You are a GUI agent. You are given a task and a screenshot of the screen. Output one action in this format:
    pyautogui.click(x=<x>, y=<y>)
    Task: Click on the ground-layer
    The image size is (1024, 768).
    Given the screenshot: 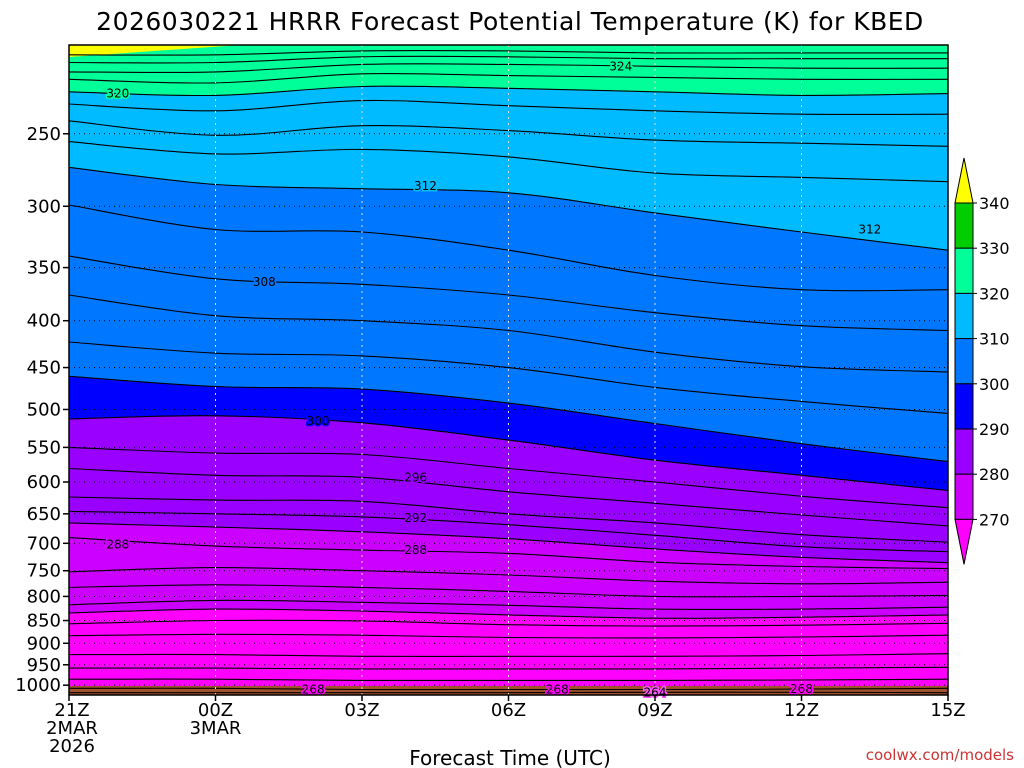 What is the action you would take?
    pyautogui.click(x=508, y=690)
    